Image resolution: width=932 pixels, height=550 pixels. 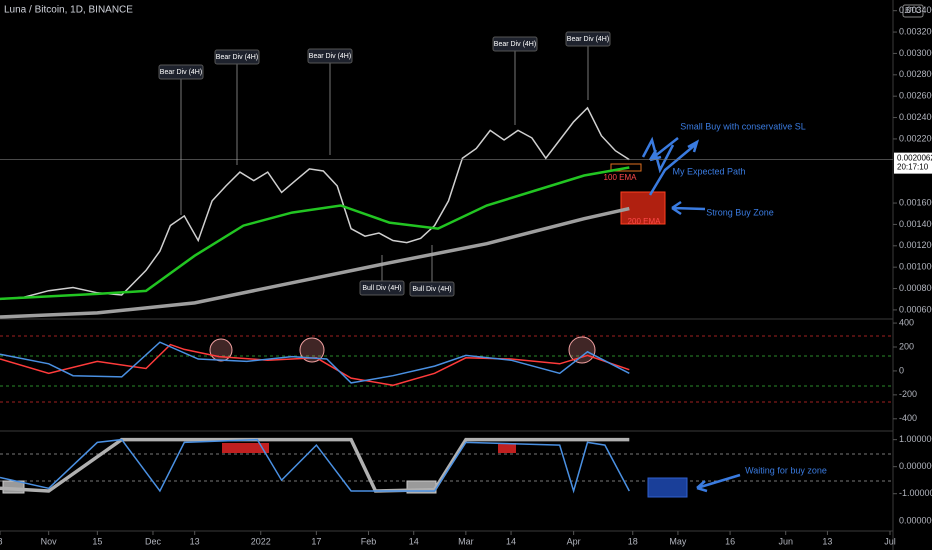 What do you see at coordinates (369, 541) in the screenshot?
I see `x-tick-label: Feb` at bounding box center [369, 541].